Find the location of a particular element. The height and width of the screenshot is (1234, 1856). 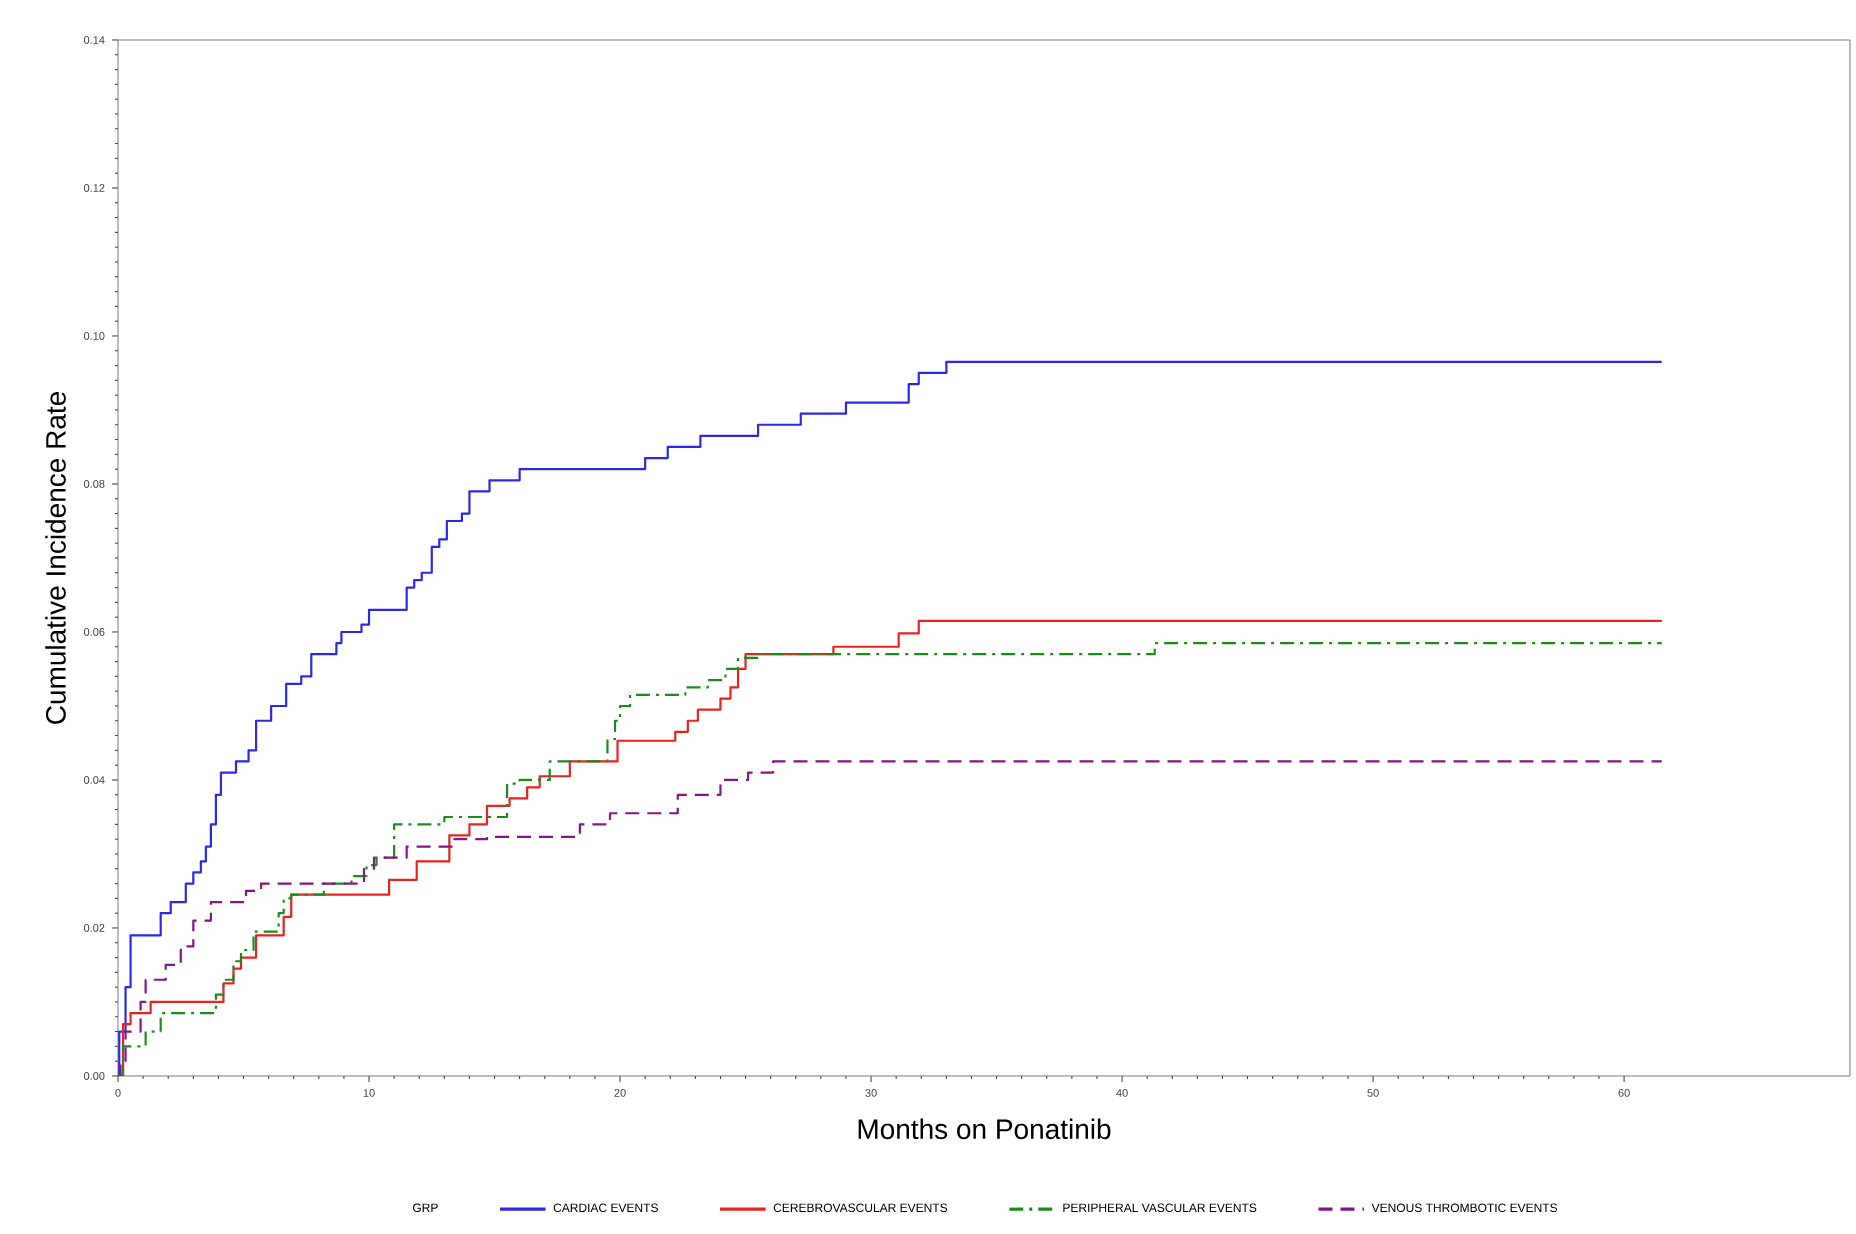

x-axis-title: Months on Ponatinib is located at coordinates (984, 1129).